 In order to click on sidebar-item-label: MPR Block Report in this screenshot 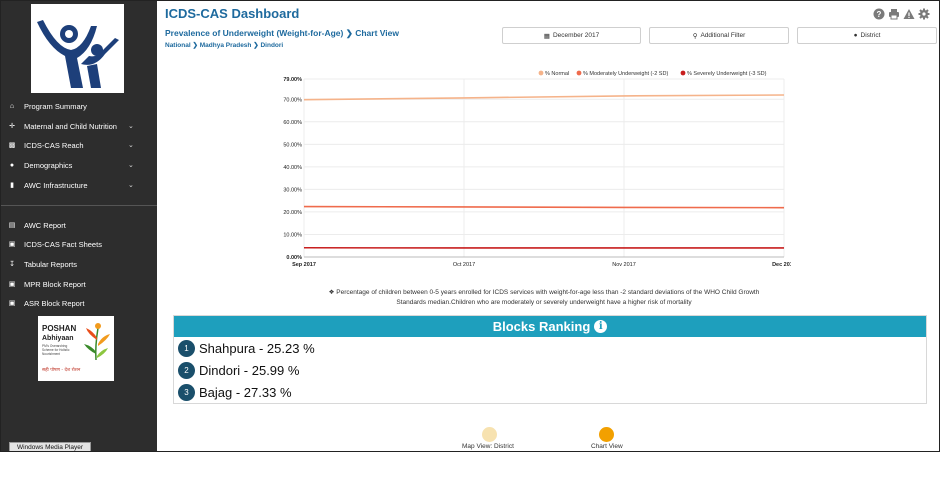, I will do `click(55, 284)`.